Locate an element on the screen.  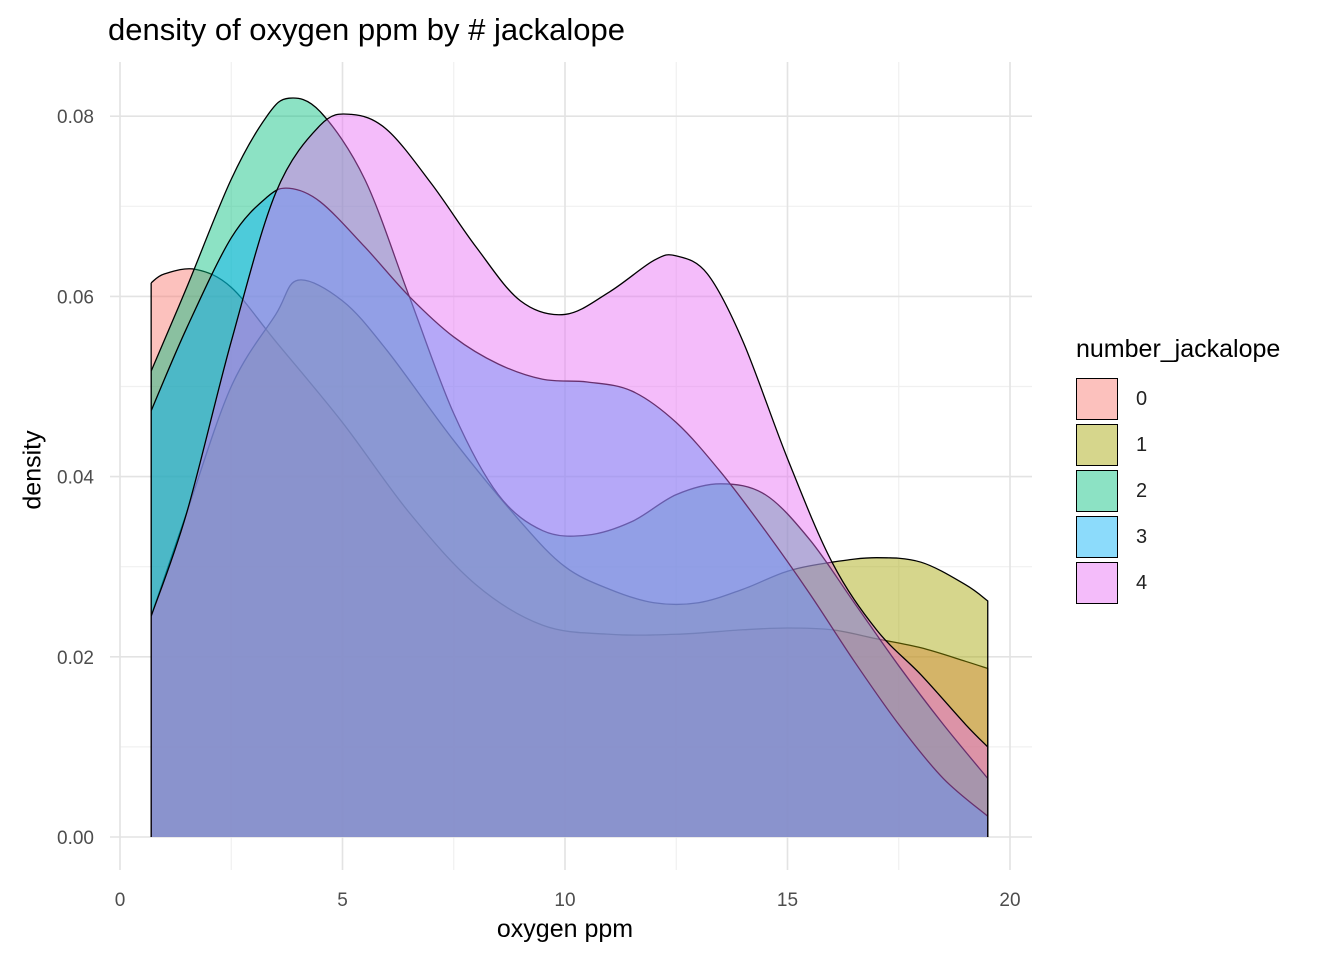
x-tick-label: 5 is located at coordinates (342, 900).